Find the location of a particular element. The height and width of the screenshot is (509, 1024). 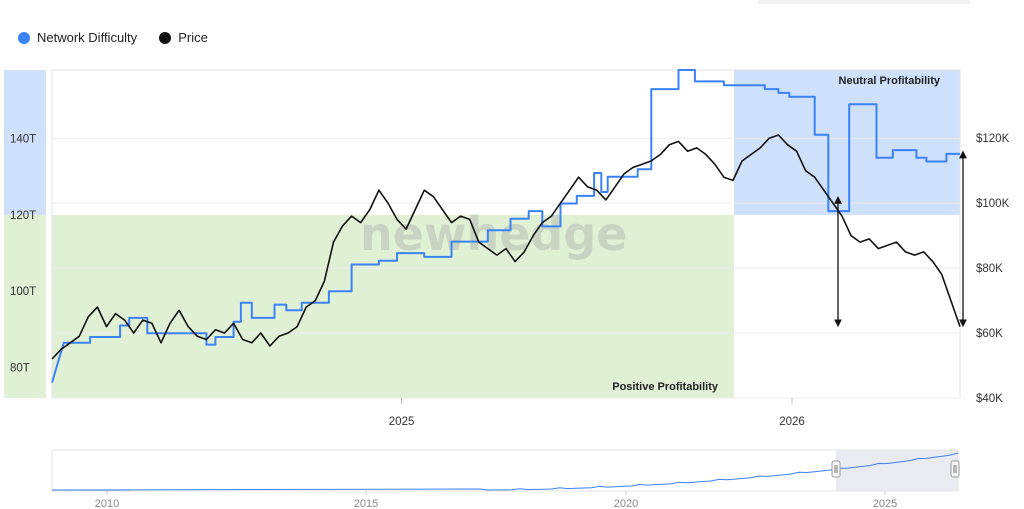

left-axis-tick: 80T is located at coordinates (20, 368).